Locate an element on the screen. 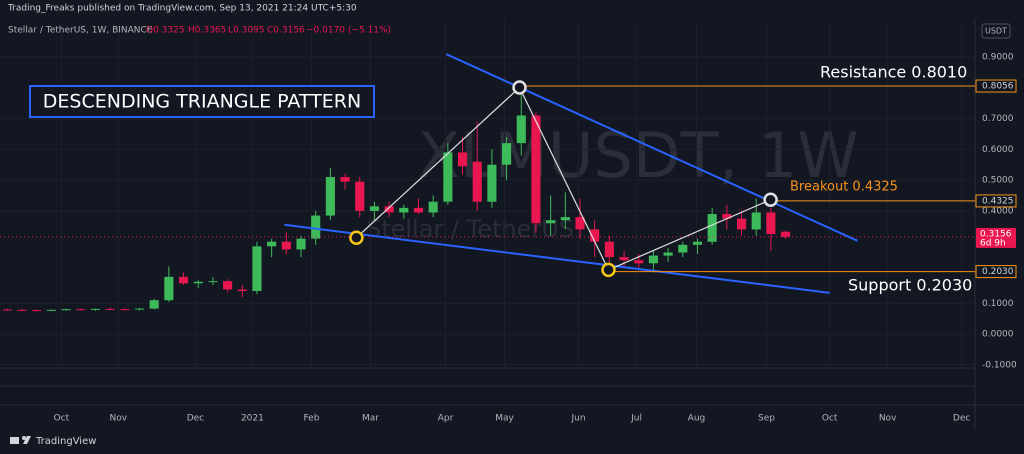  x-tick-label: Mar is located at coordinates (370, 419).